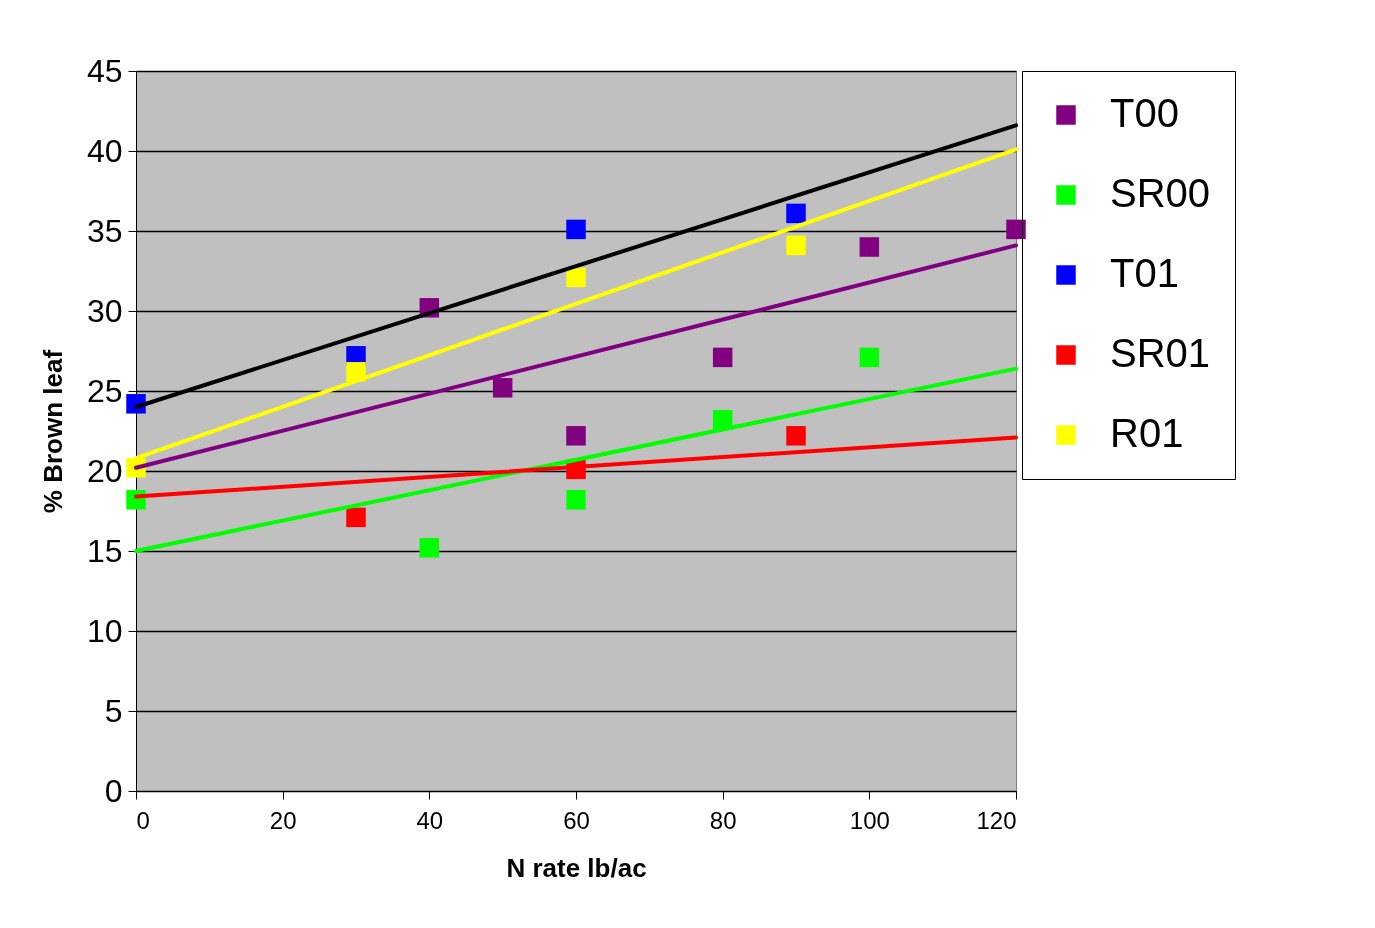 This screenshot has height=928, width=1375. What do you see at coordinates (576, 820) in the screenshot?
I see `x-tick-label: 60` at bounding box center [576, 820].